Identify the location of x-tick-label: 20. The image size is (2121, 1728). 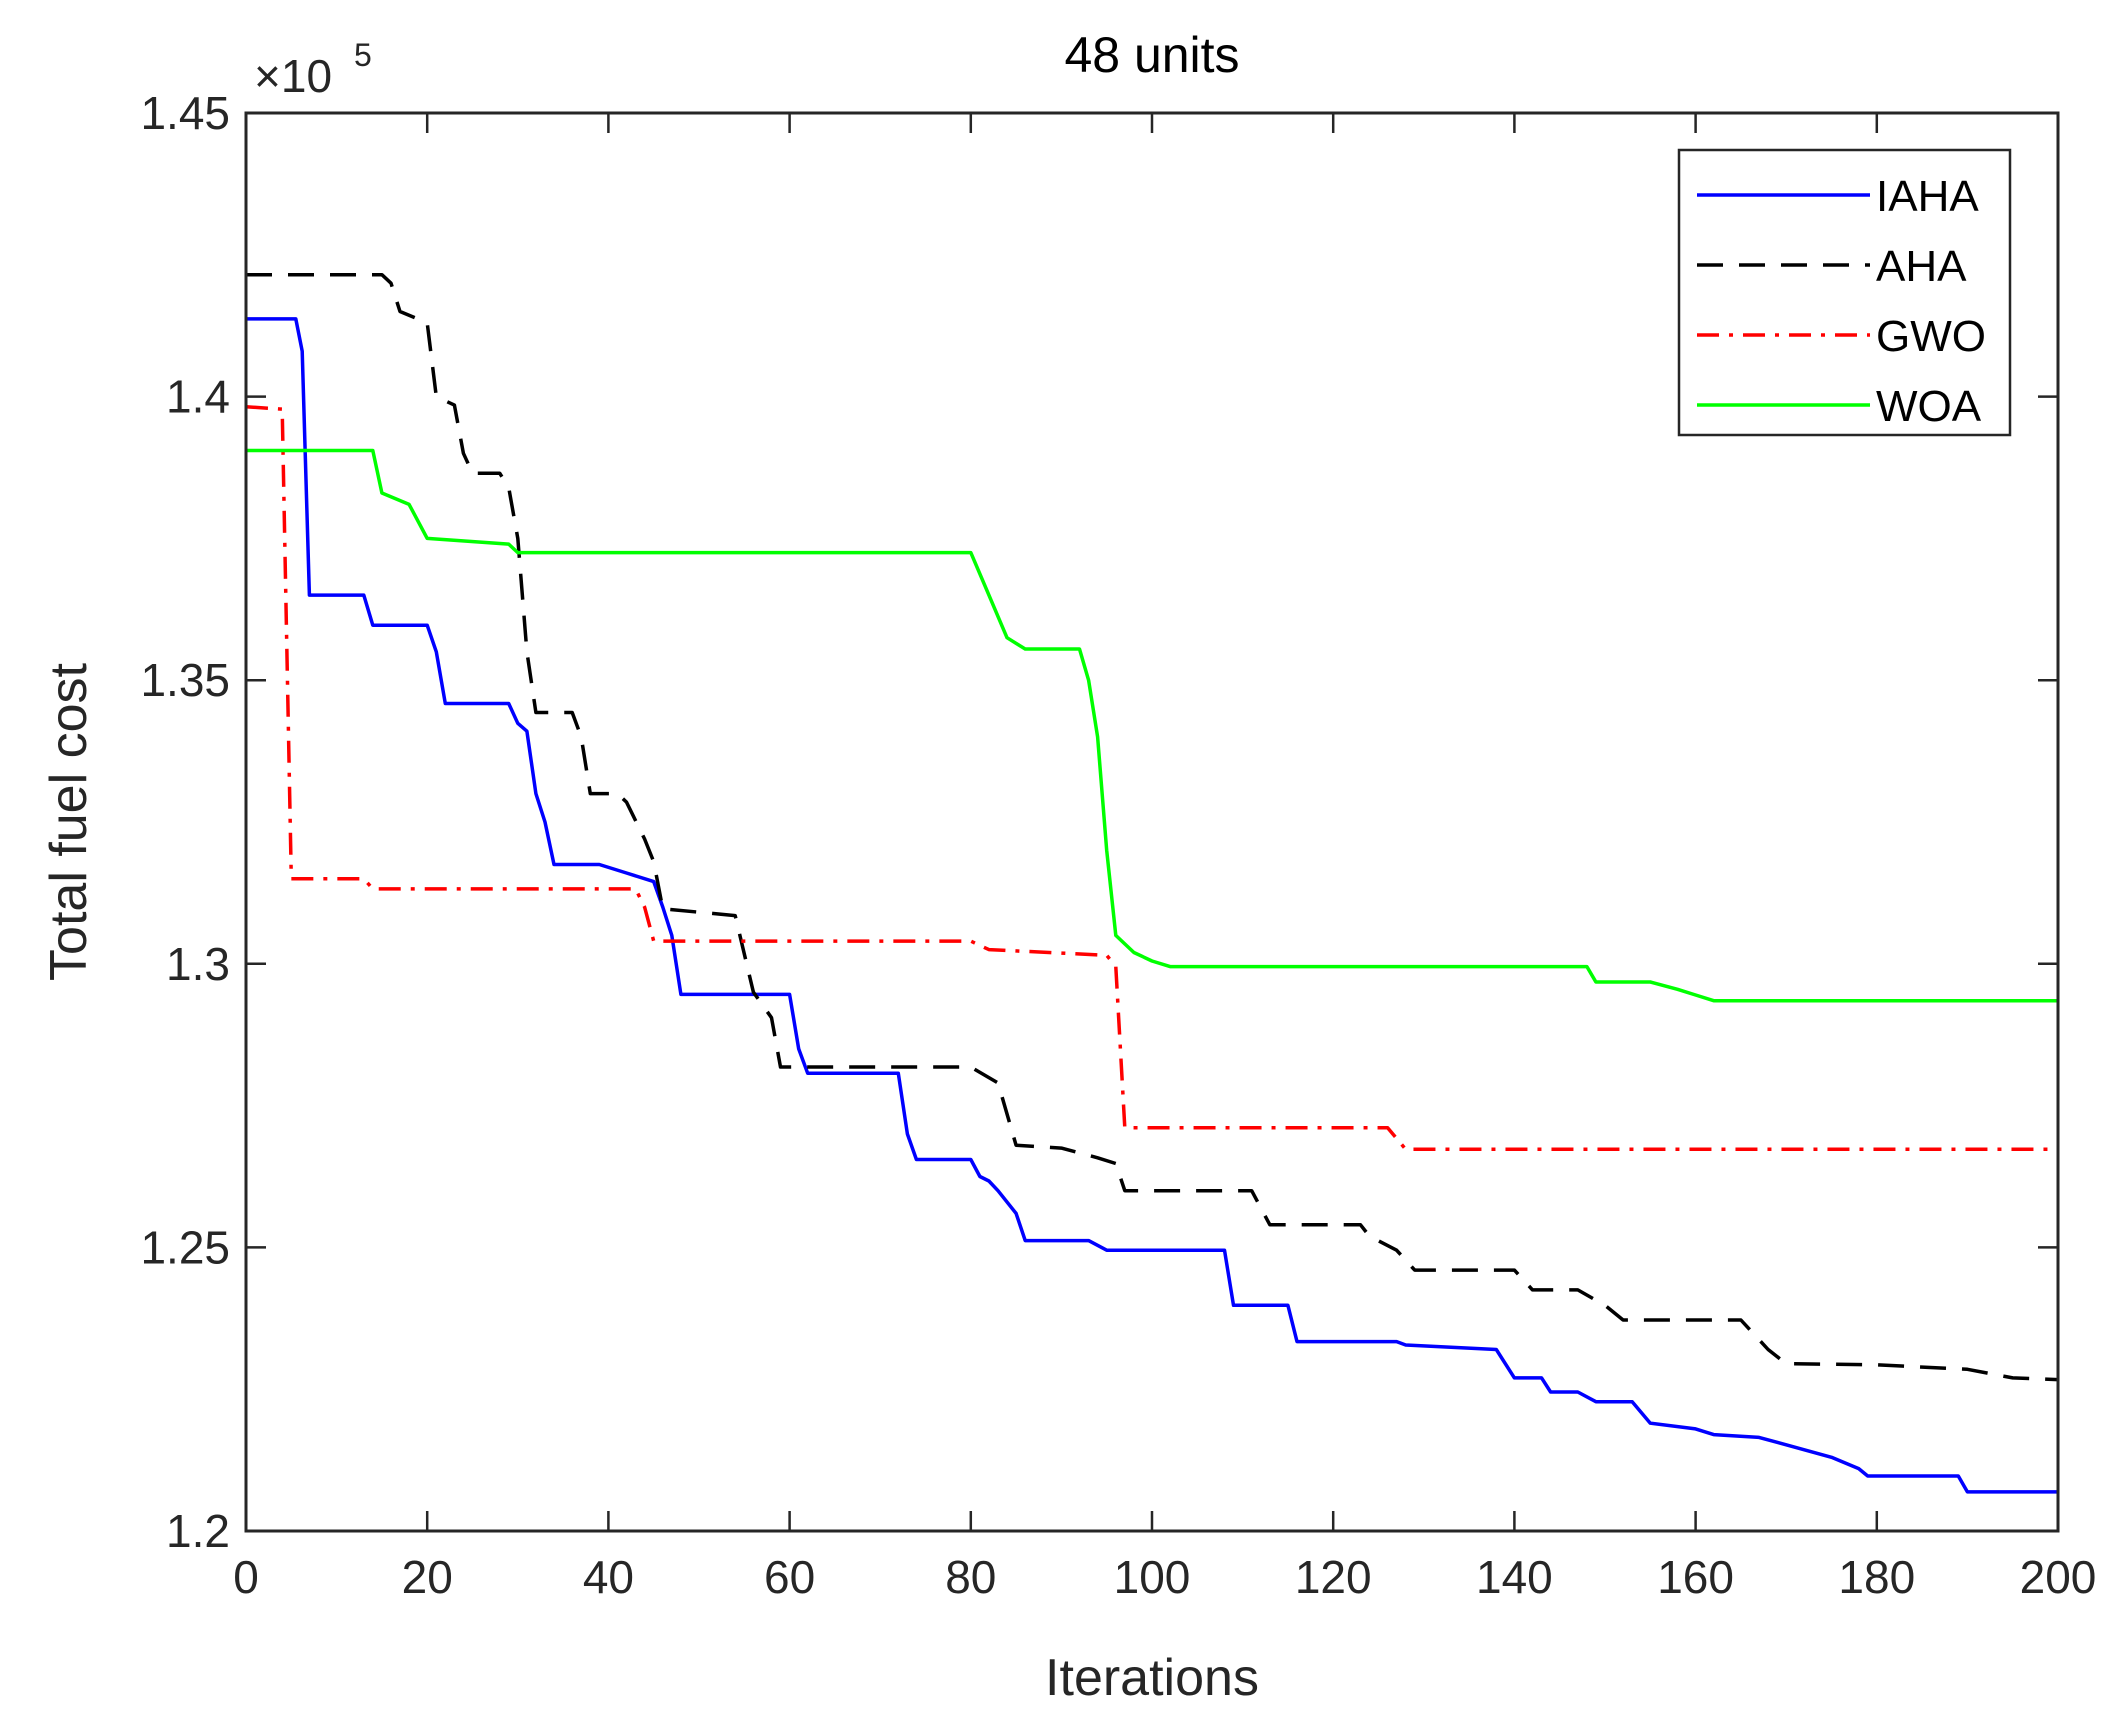
(427, 1577).